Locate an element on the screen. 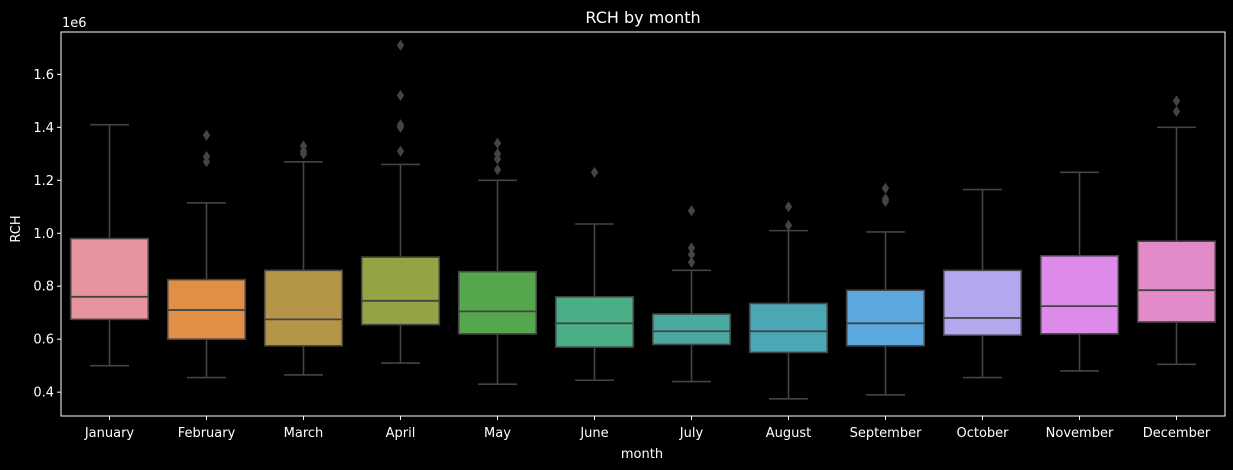 The height and width of the screenshot is (470, 1233). x-tick-label-august: August is located at coordinates (789, 433).